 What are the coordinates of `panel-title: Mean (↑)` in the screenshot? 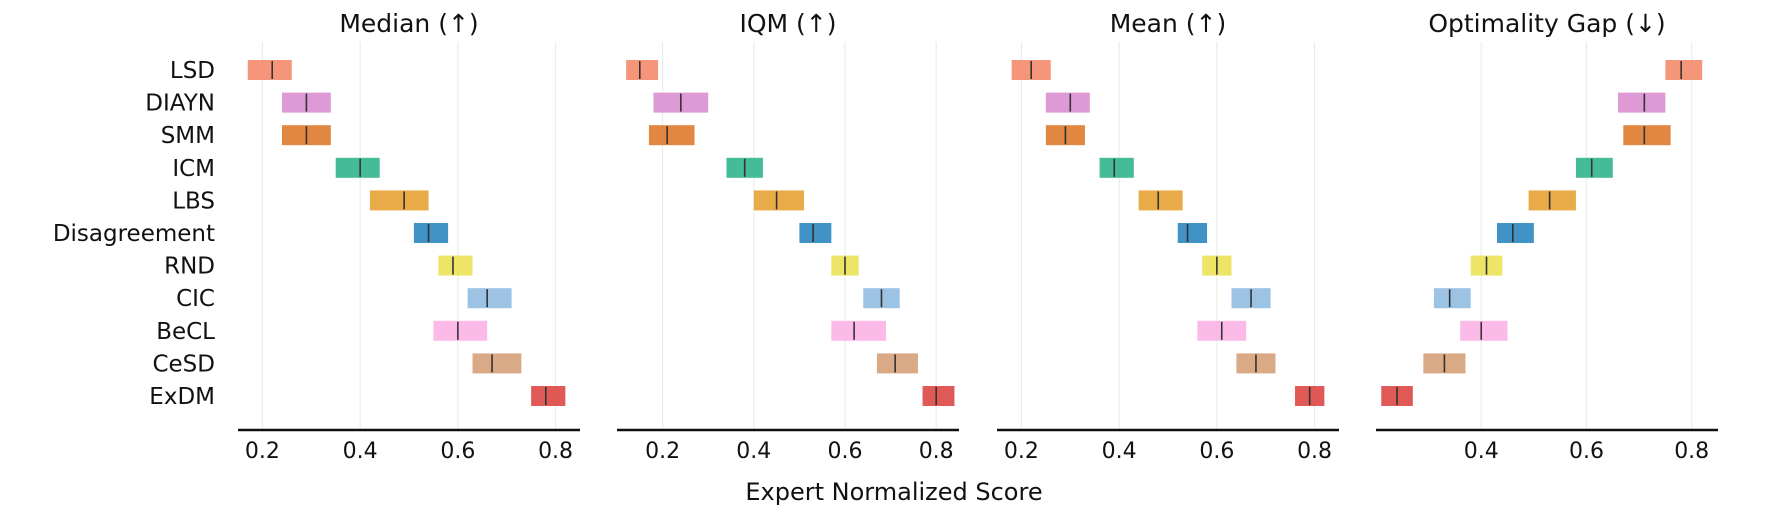 It's located at (1168, 23).